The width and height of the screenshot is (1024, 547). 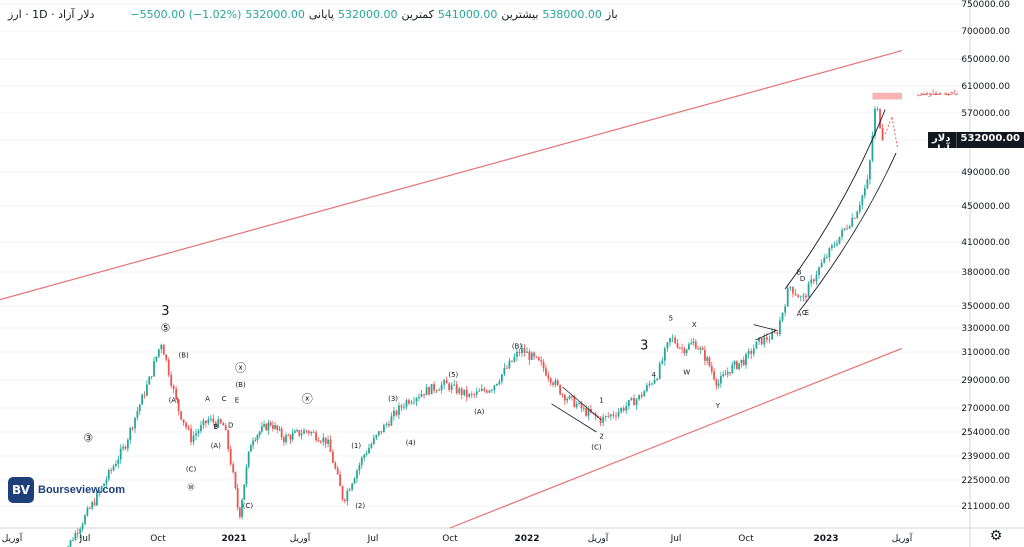 What do you see at coordinates (517, 346) in the screenshot?
I see `wave-label: (B)` at bounding box center [517, 346].